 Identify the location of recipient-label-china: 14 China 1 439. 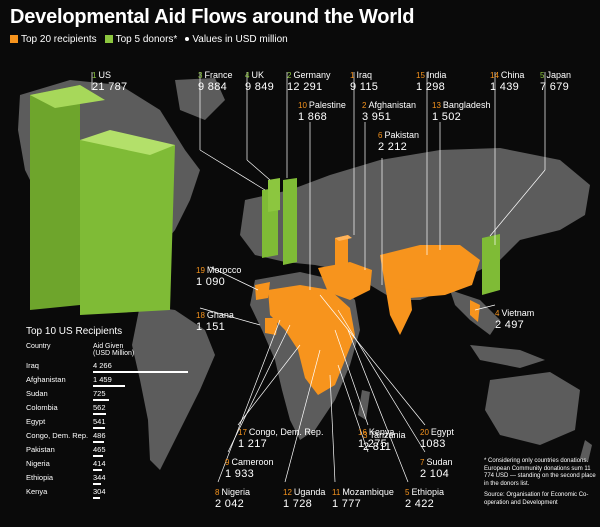
(507, 81).